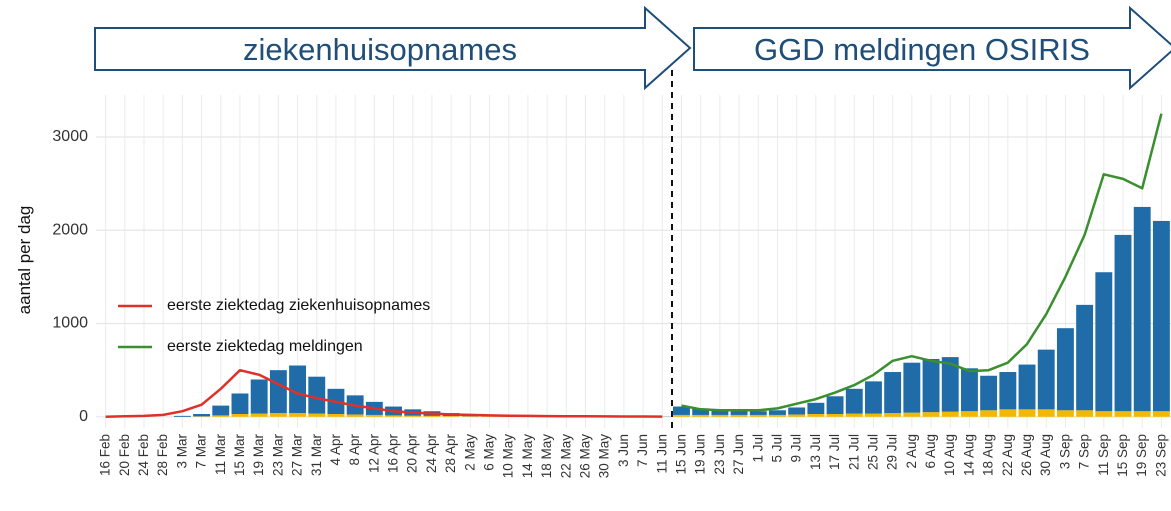 Image resolution: width=1171 pixels, height=511 pixels. Describe the element at coordinates (354, 450) in the screenshot. I see `x-tick-label: 8 Apr` at that location.